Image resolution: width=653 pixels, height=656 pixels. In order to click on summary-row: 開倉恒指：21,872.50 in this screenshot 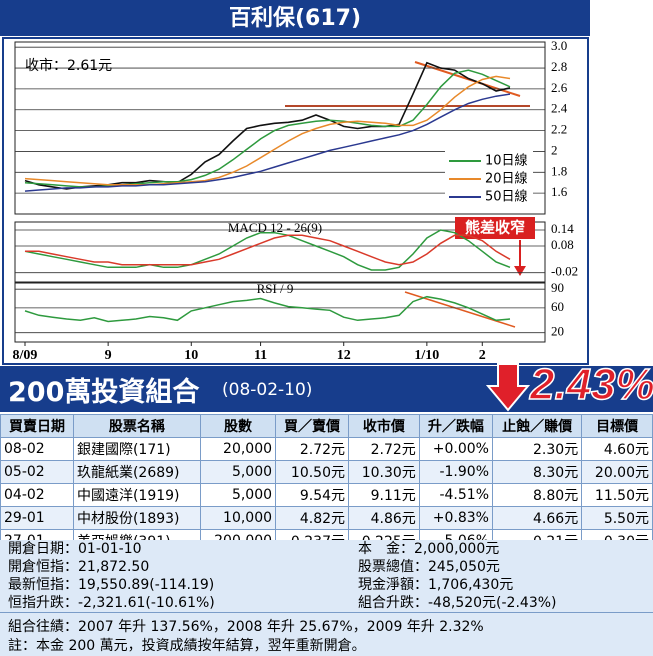, I will do `click(78, 567)`.